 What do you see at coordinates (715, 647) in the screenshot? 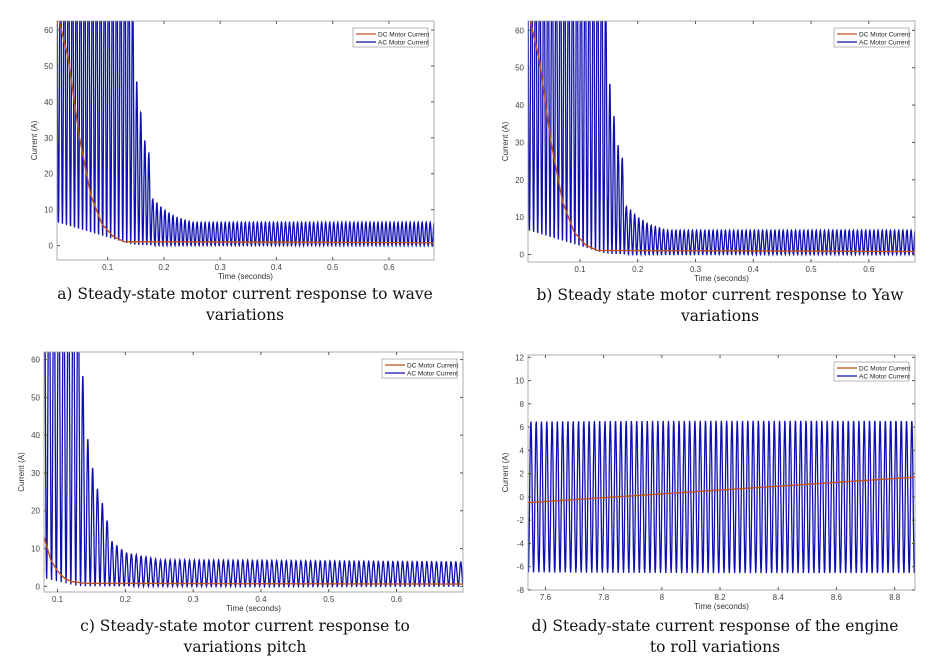
I see `caption-d-line2: to roll variations` at bounding box center [715, 647].